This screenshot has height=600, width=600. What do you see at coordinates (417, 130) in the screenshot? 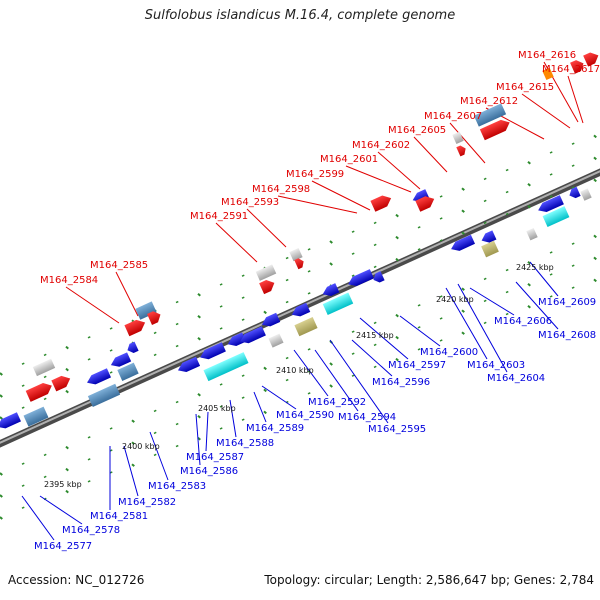
I see `gene-label-forward: M164_2605` at bounding box center [417, 130].